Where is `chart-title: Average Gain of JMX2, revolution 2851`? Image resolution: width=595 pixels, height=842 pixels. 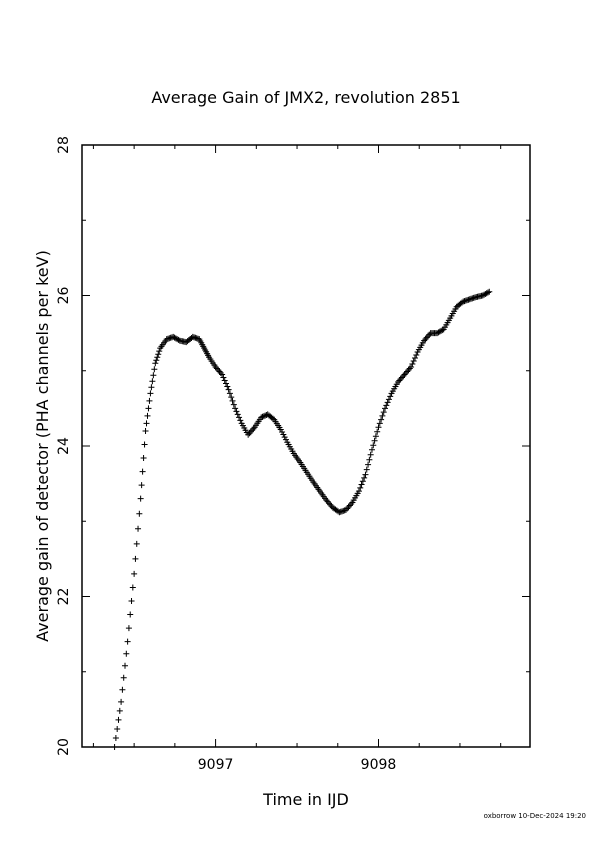
chart-title: Average Gain of JMX2, revolution 2851 is located at coordinates (305, 97).